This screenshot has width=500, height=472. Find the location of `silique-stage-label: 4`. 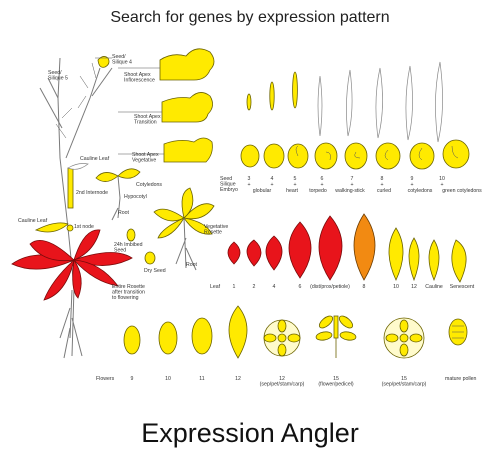

silique-stage-label: 4 is located at coordinates (272, 179).